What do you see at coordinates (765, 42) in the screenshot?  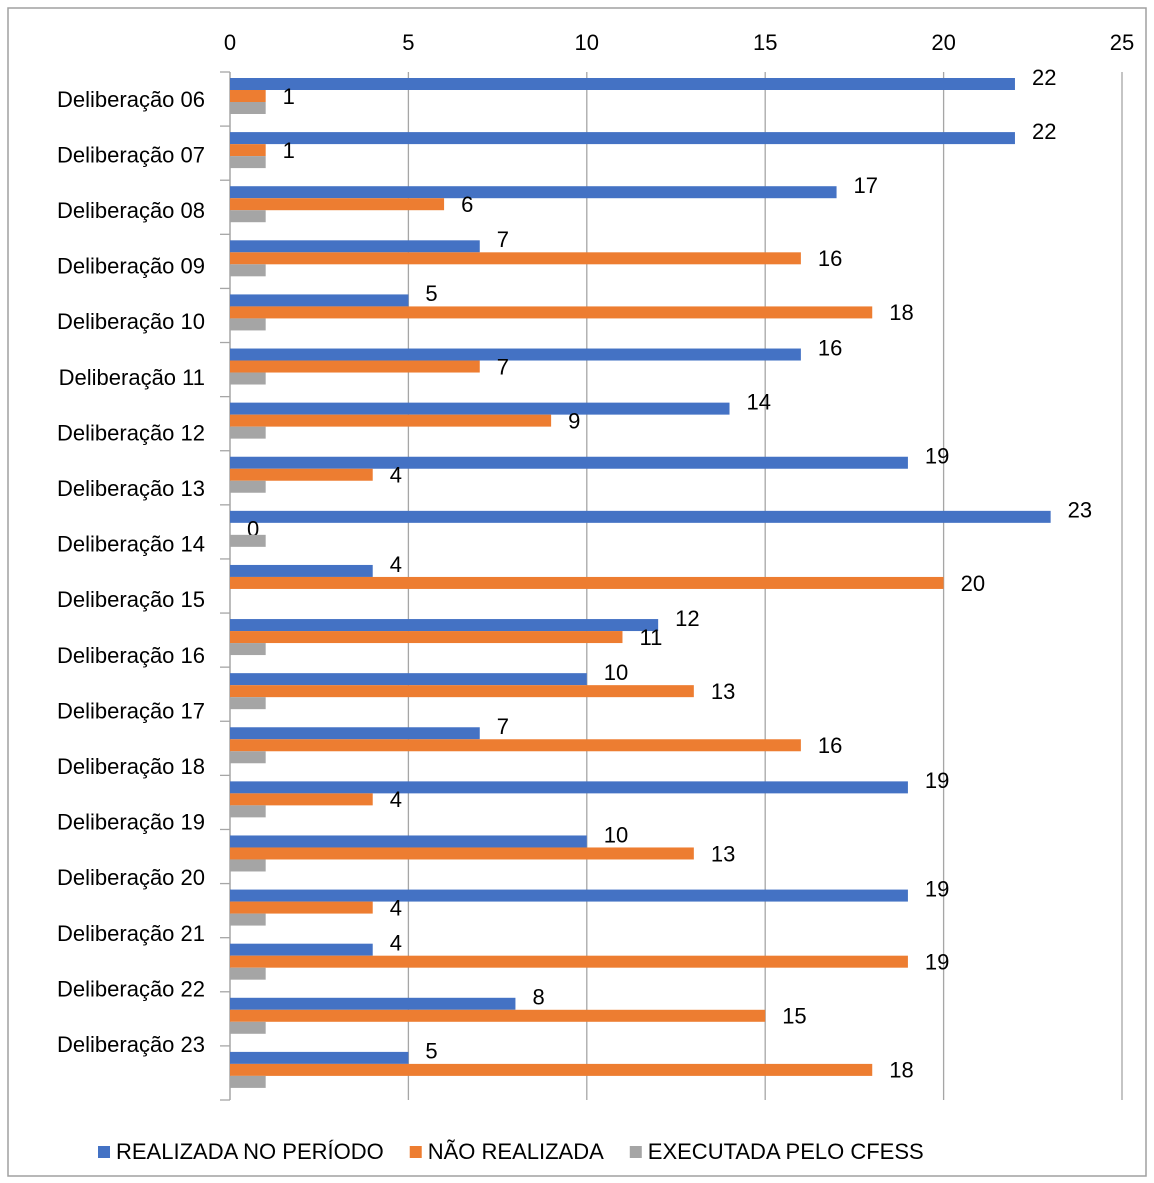 I see `x-tick-label: 15` at bounding box center [765, 42].